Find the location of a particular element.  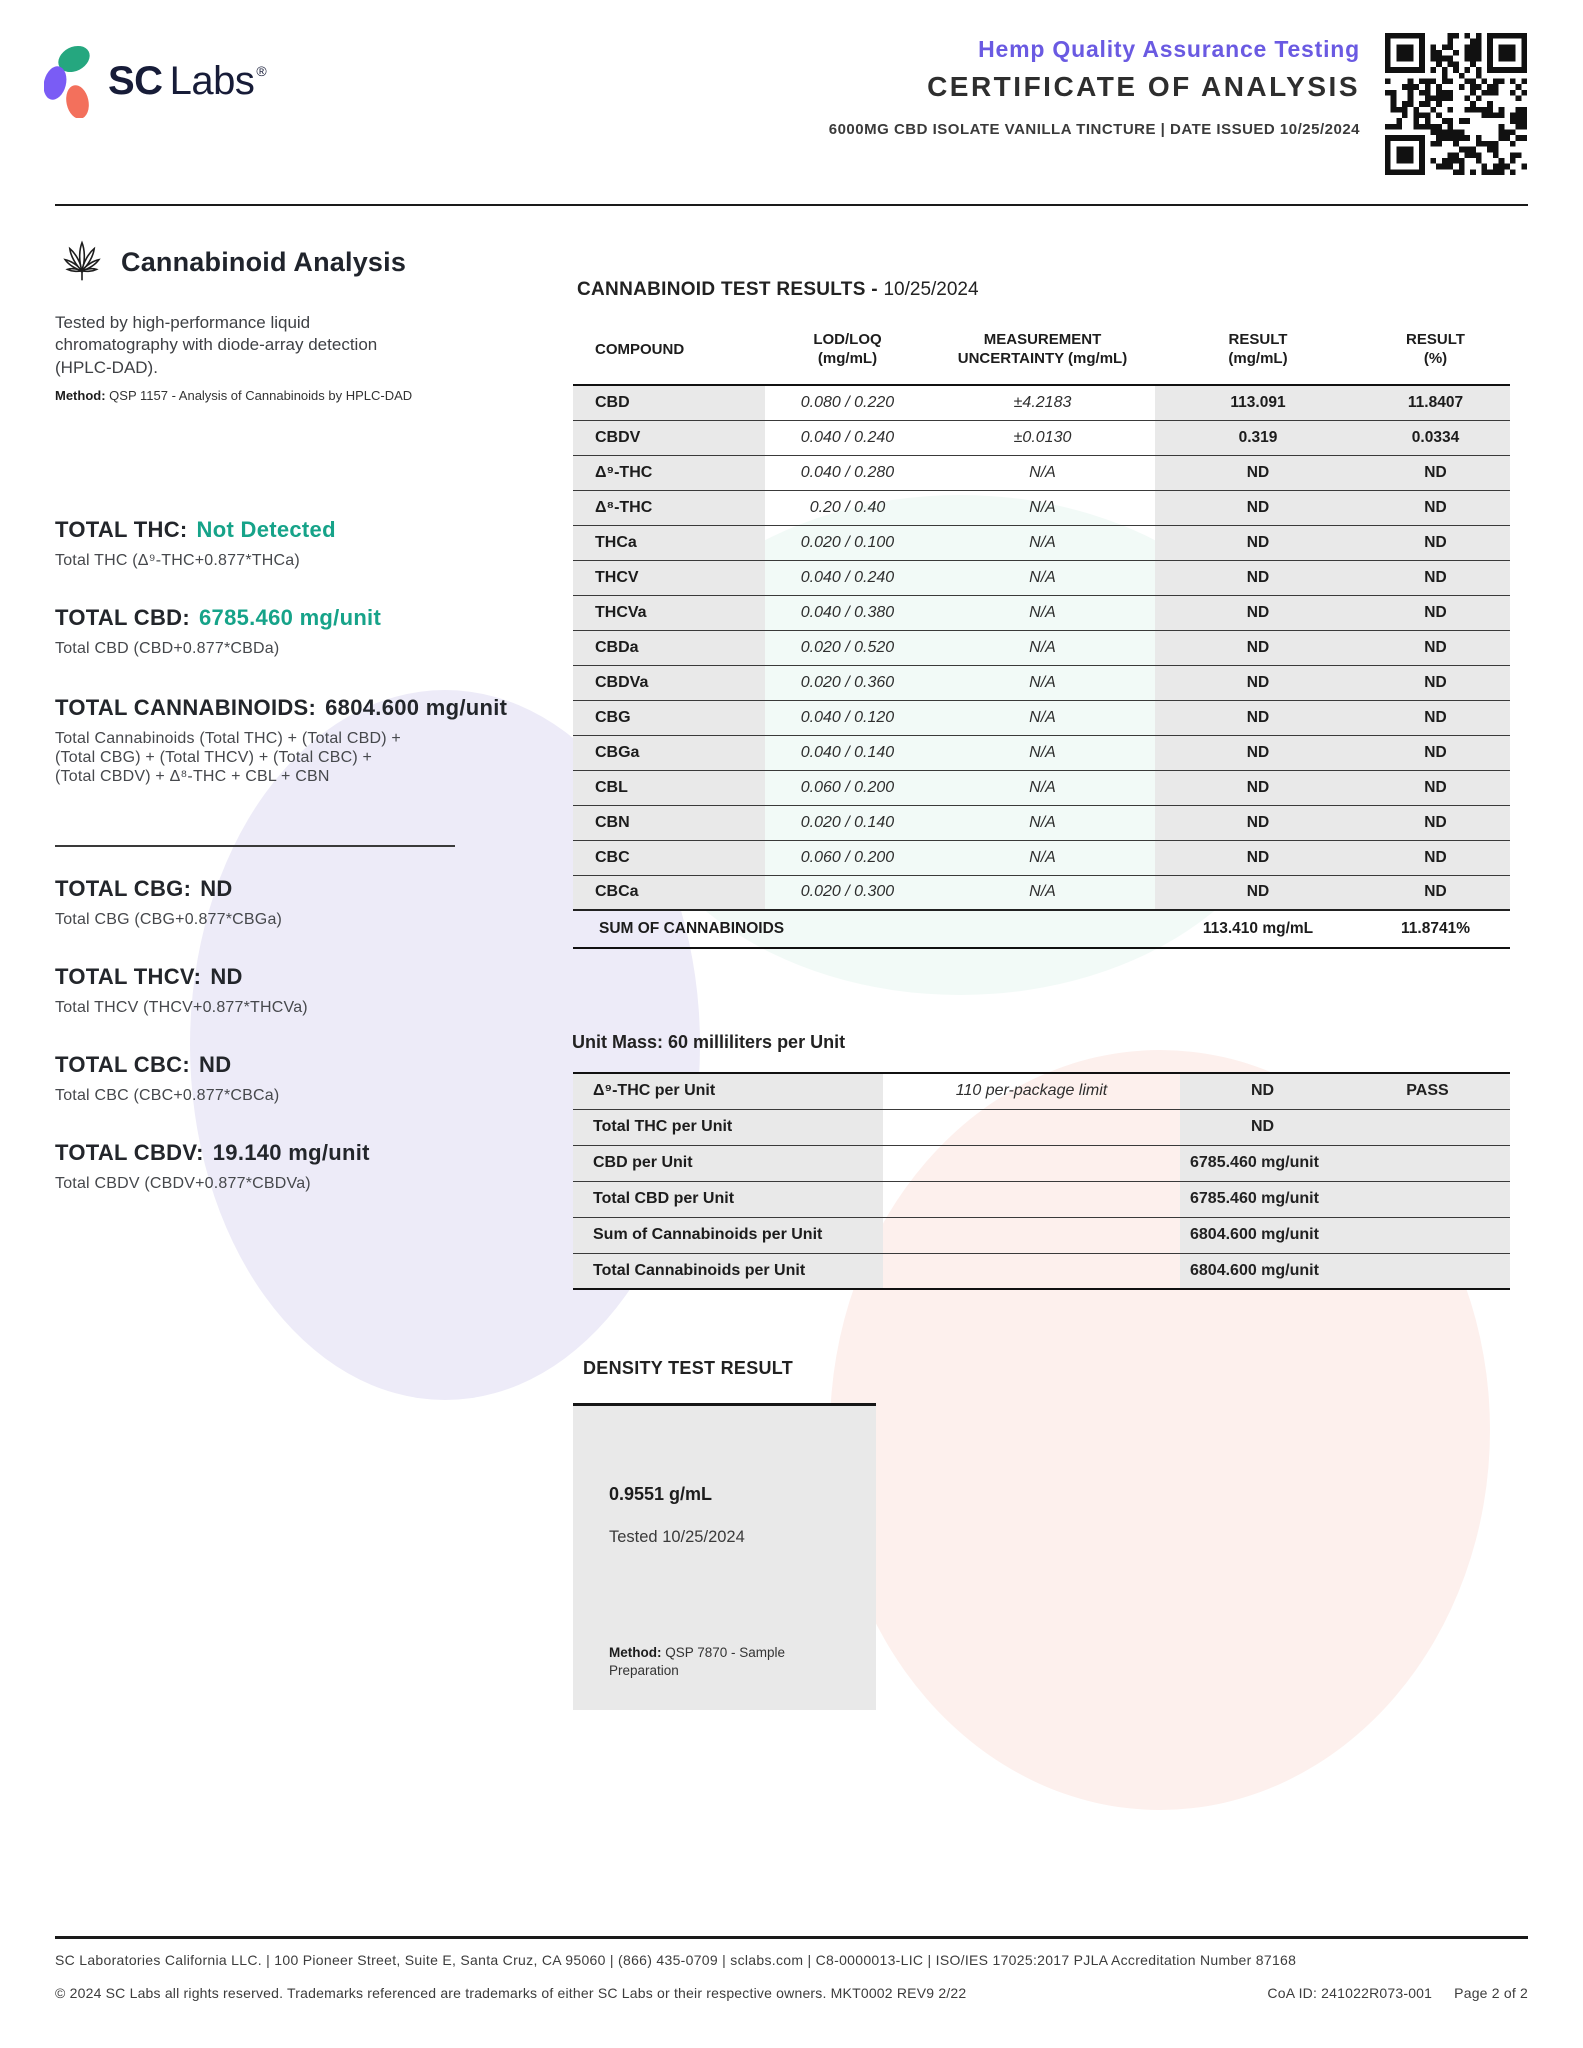

uncertainty-cell: ±0.0130 is located at coordinates (1042, 438).